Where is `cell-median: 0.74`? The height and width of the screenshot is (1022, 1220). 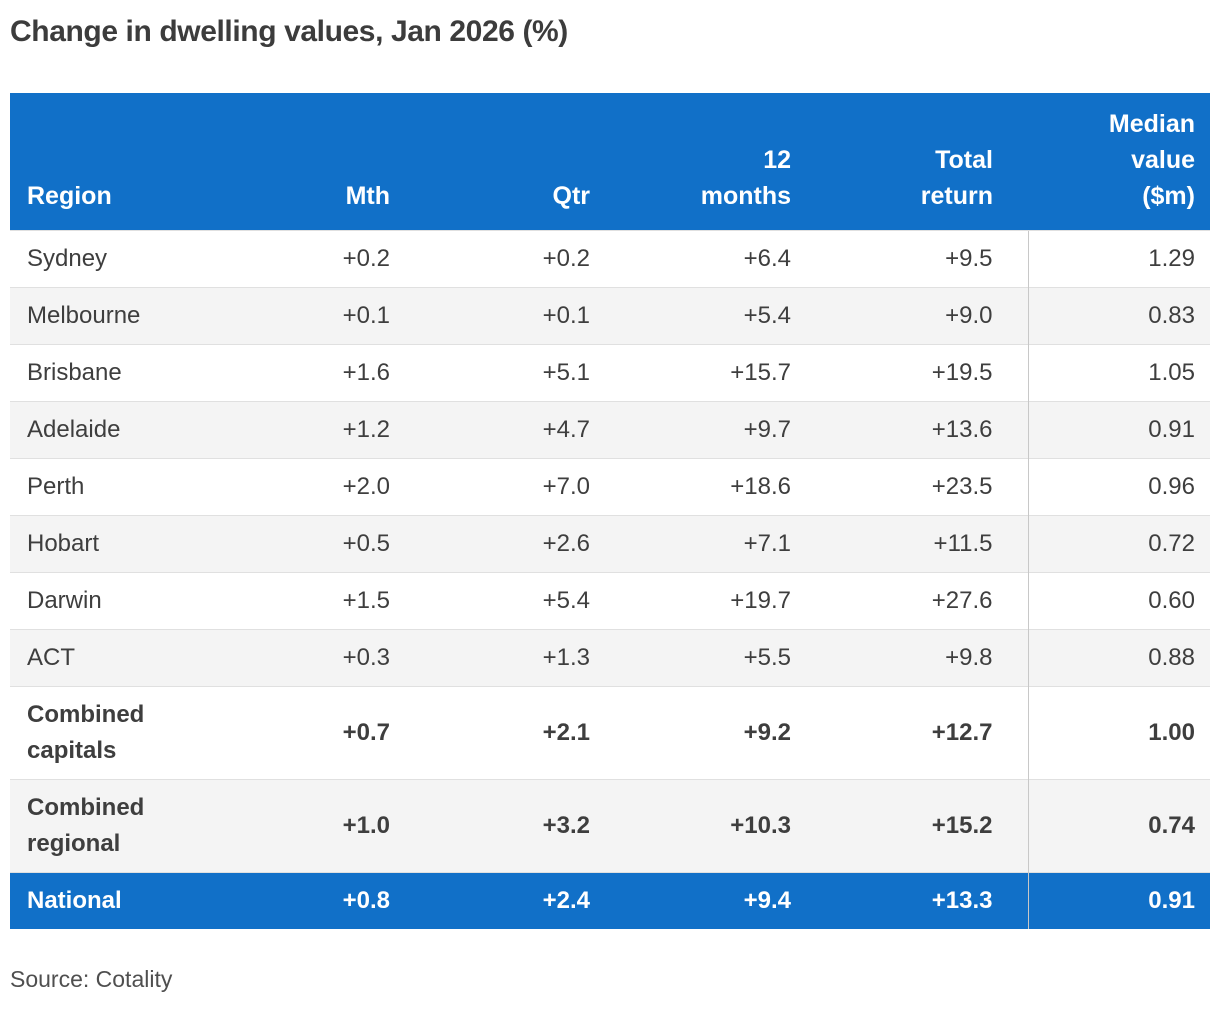
cell-median: 0.74 is located at coordinates (1118, 825).